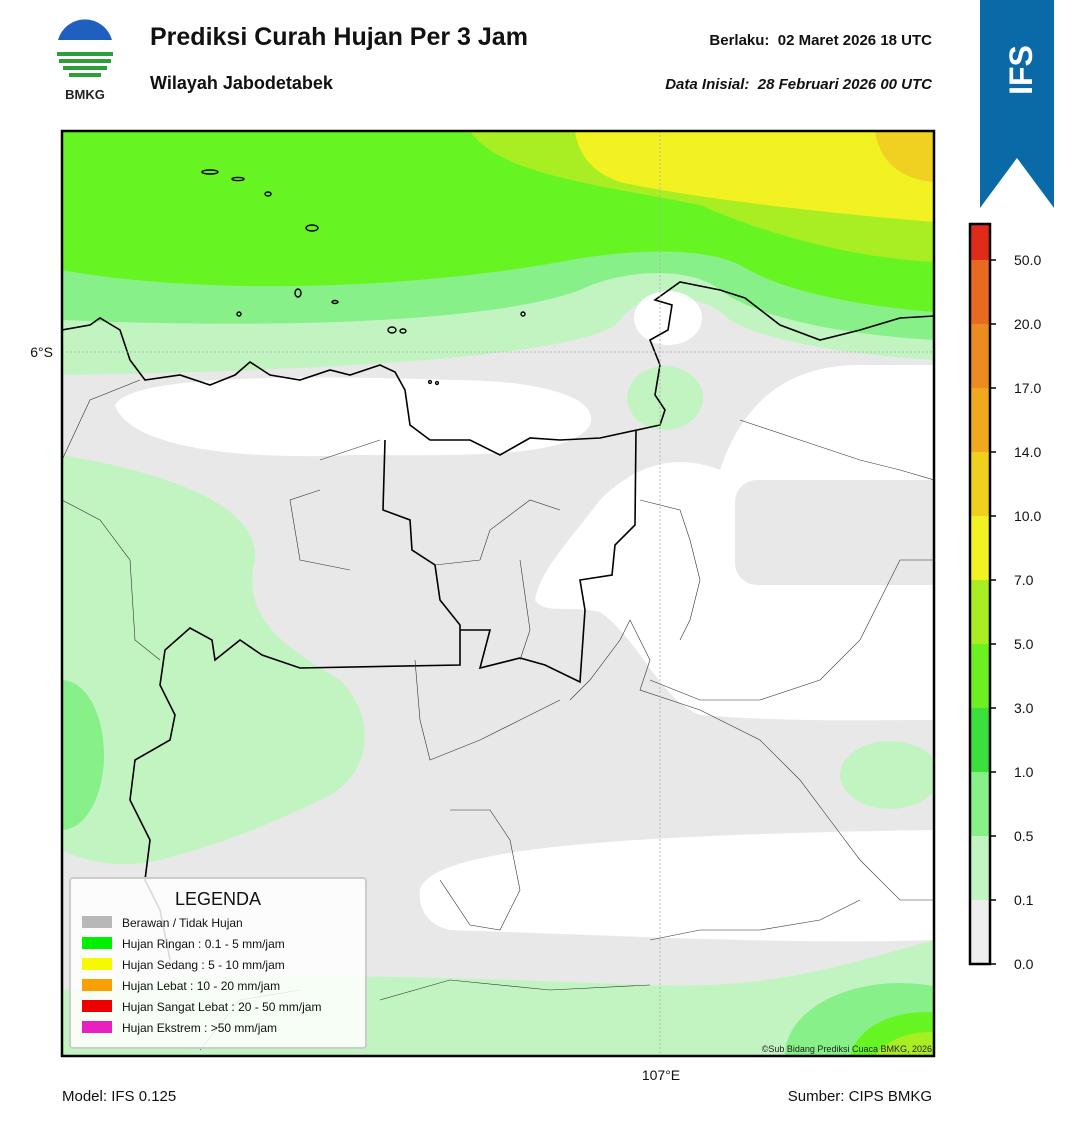 The width and height of the screenshot is (1072, 1133). What do you see at coordinates (1027, 388) in the screenshot?
I see `colorbar-label: 17.0` at bounding box center [1027, 388].